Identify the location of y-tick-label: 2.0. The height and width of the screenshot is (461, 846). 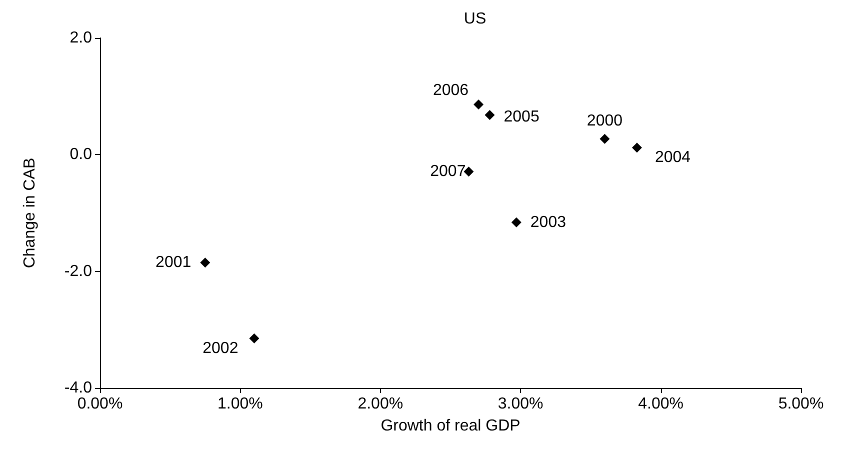
(81, 38).